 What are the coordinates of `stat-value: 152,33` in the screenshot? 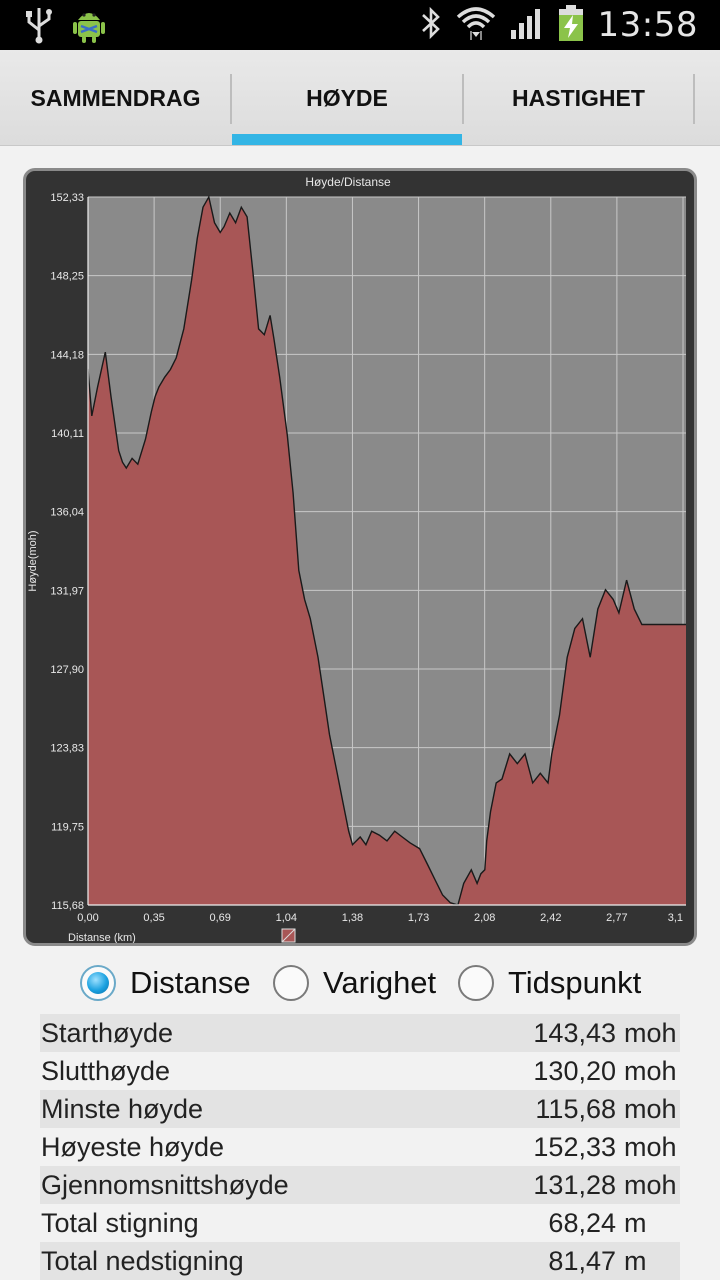 It's located at (574, 1146).